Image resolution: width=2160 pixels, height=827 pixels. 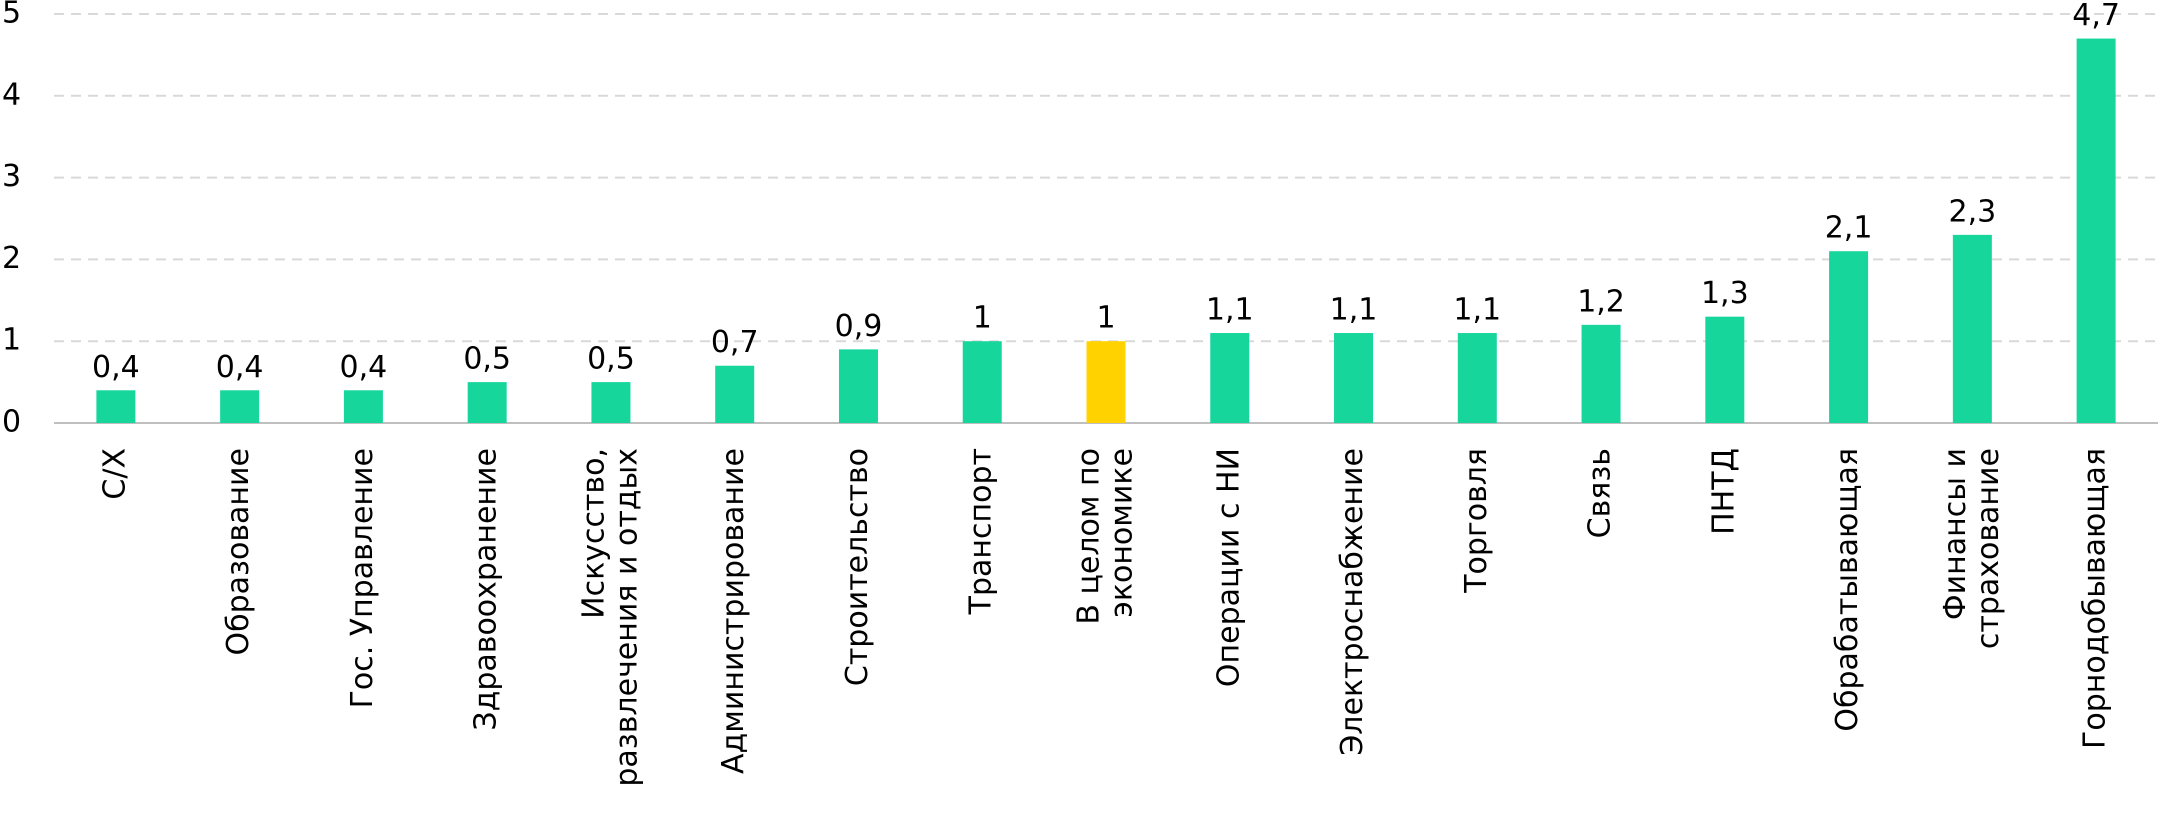 I want to click on x-tick-label: Связь, so click(x=1600, y=493).